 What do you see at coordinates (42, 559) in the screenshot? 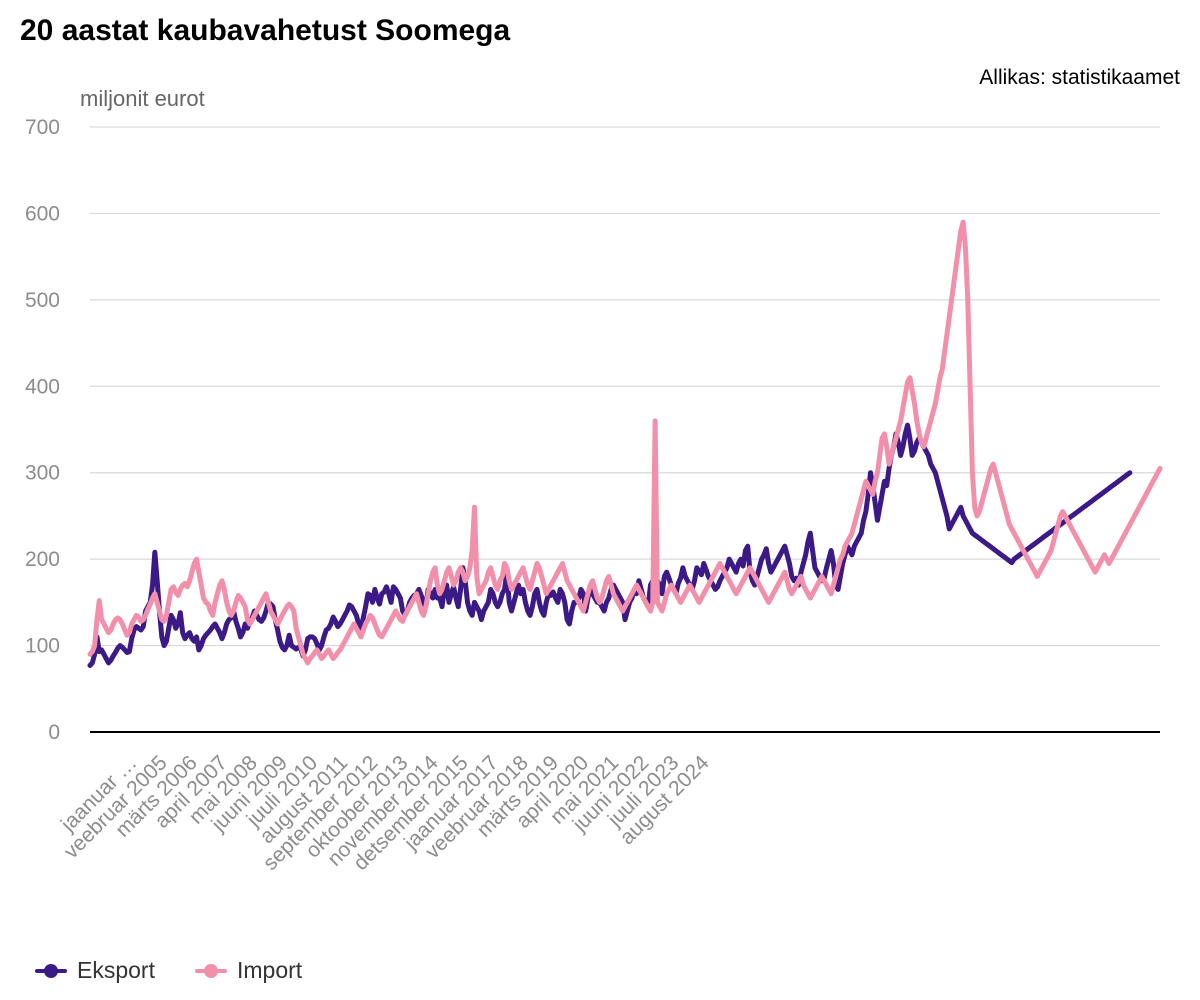
I see `y-tick-label: 200` at bounding box center [42, 559].